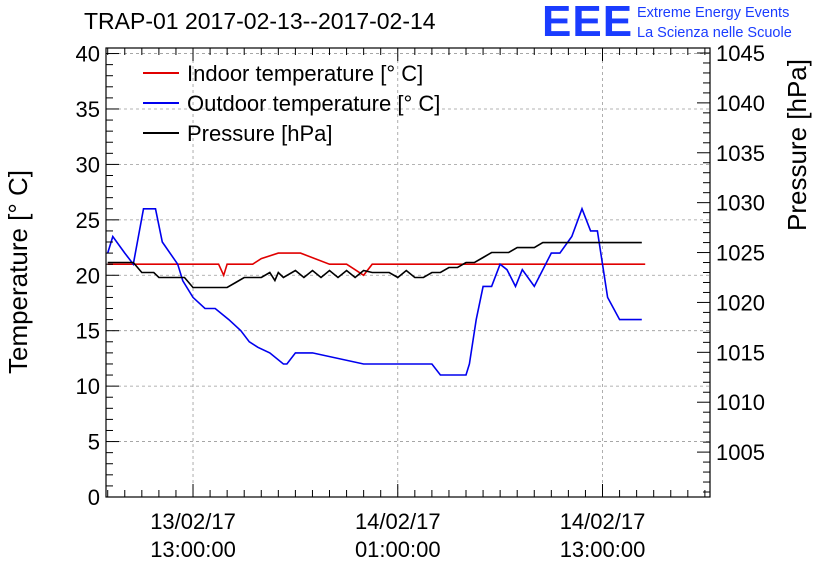 The image size is (836, 572). I want to click on y-tick-label: 25, so click(88, 220).